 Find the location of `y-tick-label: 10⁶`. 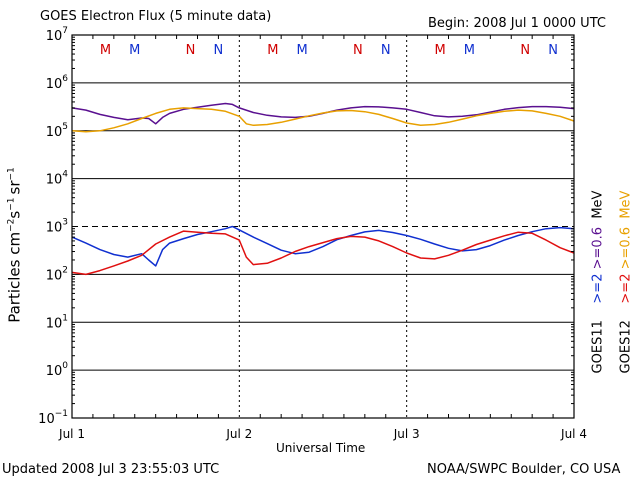

y-tick-label: 10⁶ is located at coordinates (57, 83).